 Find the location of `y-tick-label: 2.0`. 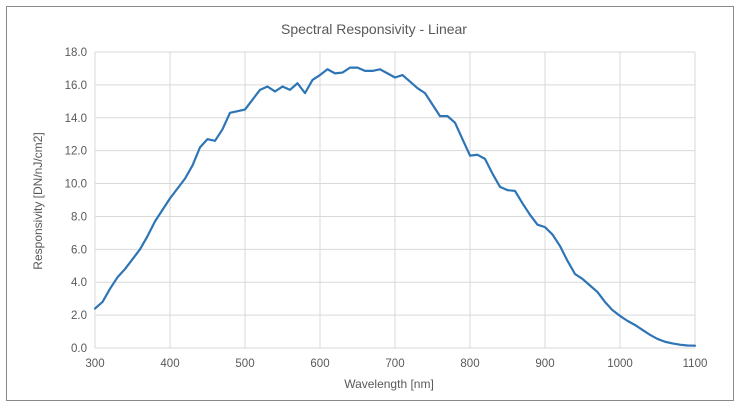

y-tick-label: 2.0 is located at coordinates (79, 316).